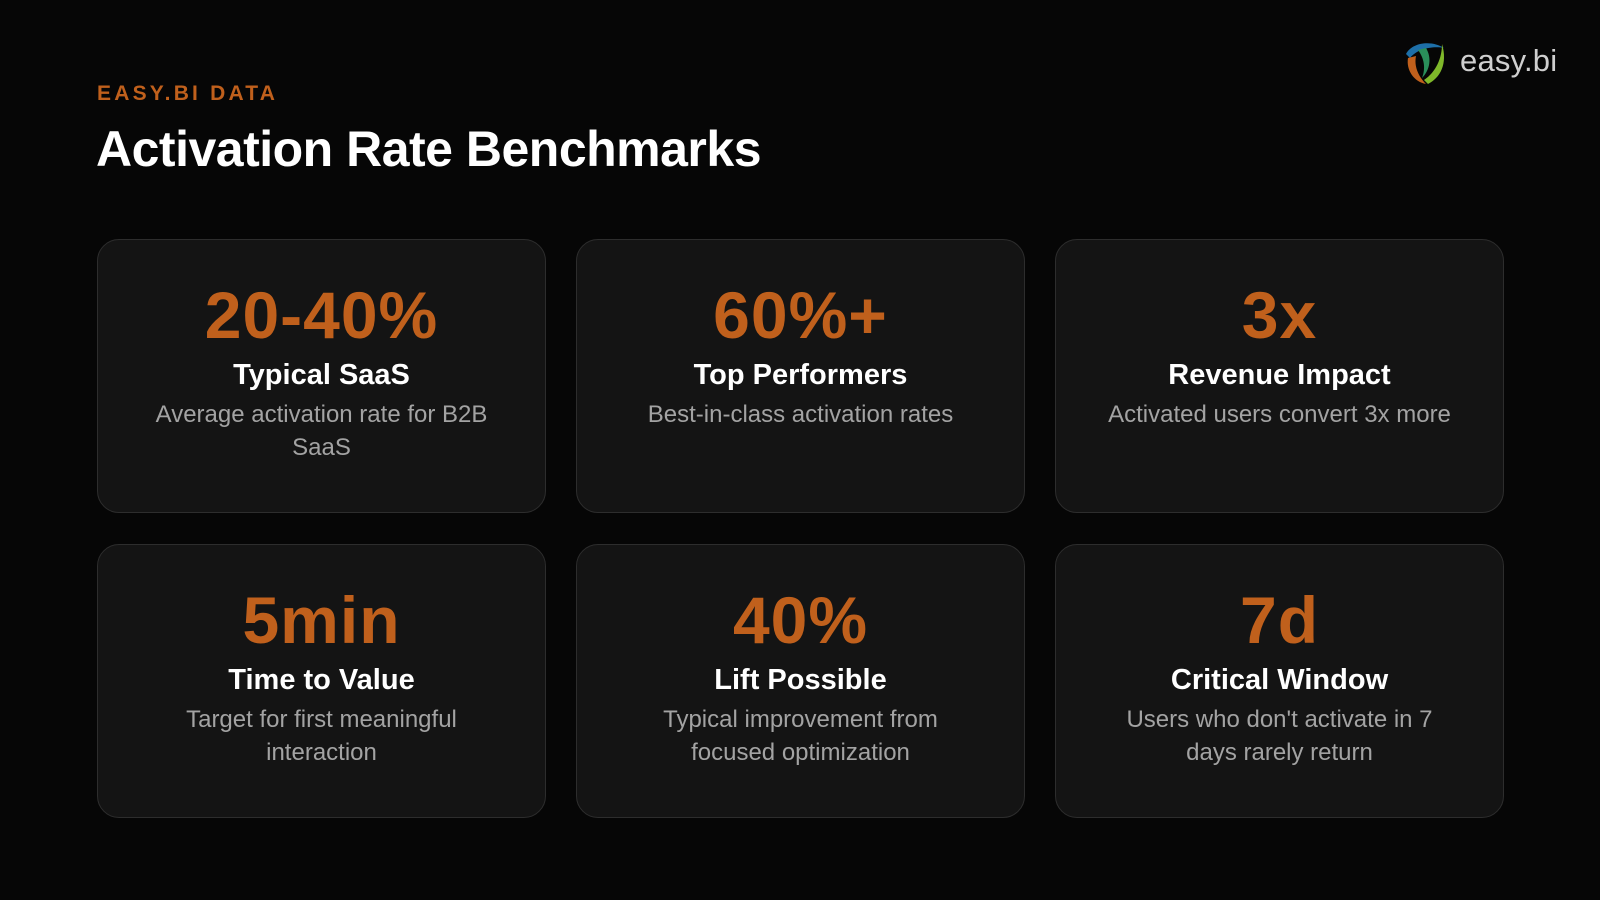  I want to click on logo-wordmark: easy.bi, so click(1509, 60).